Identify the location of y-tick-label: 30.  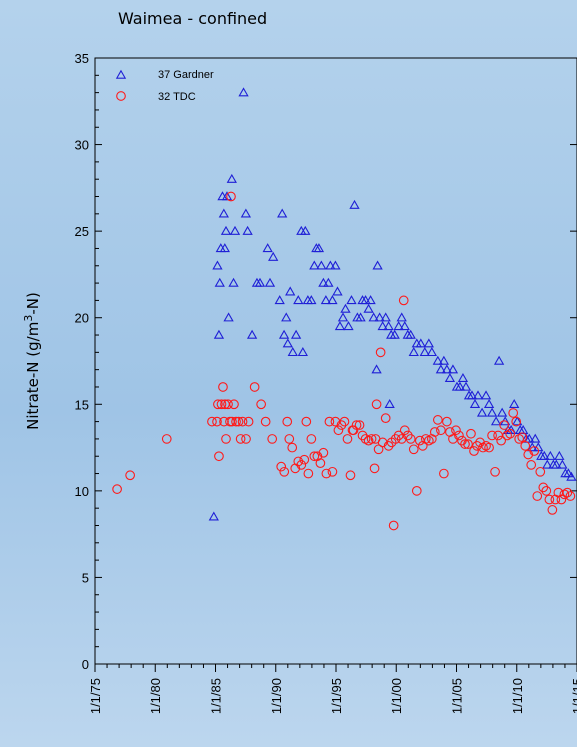
(82, 145).